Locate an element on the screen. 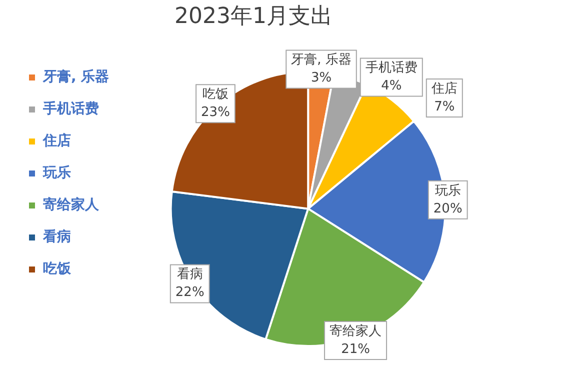  slice-label: 吃饭 is located at coordinates (215, 94).